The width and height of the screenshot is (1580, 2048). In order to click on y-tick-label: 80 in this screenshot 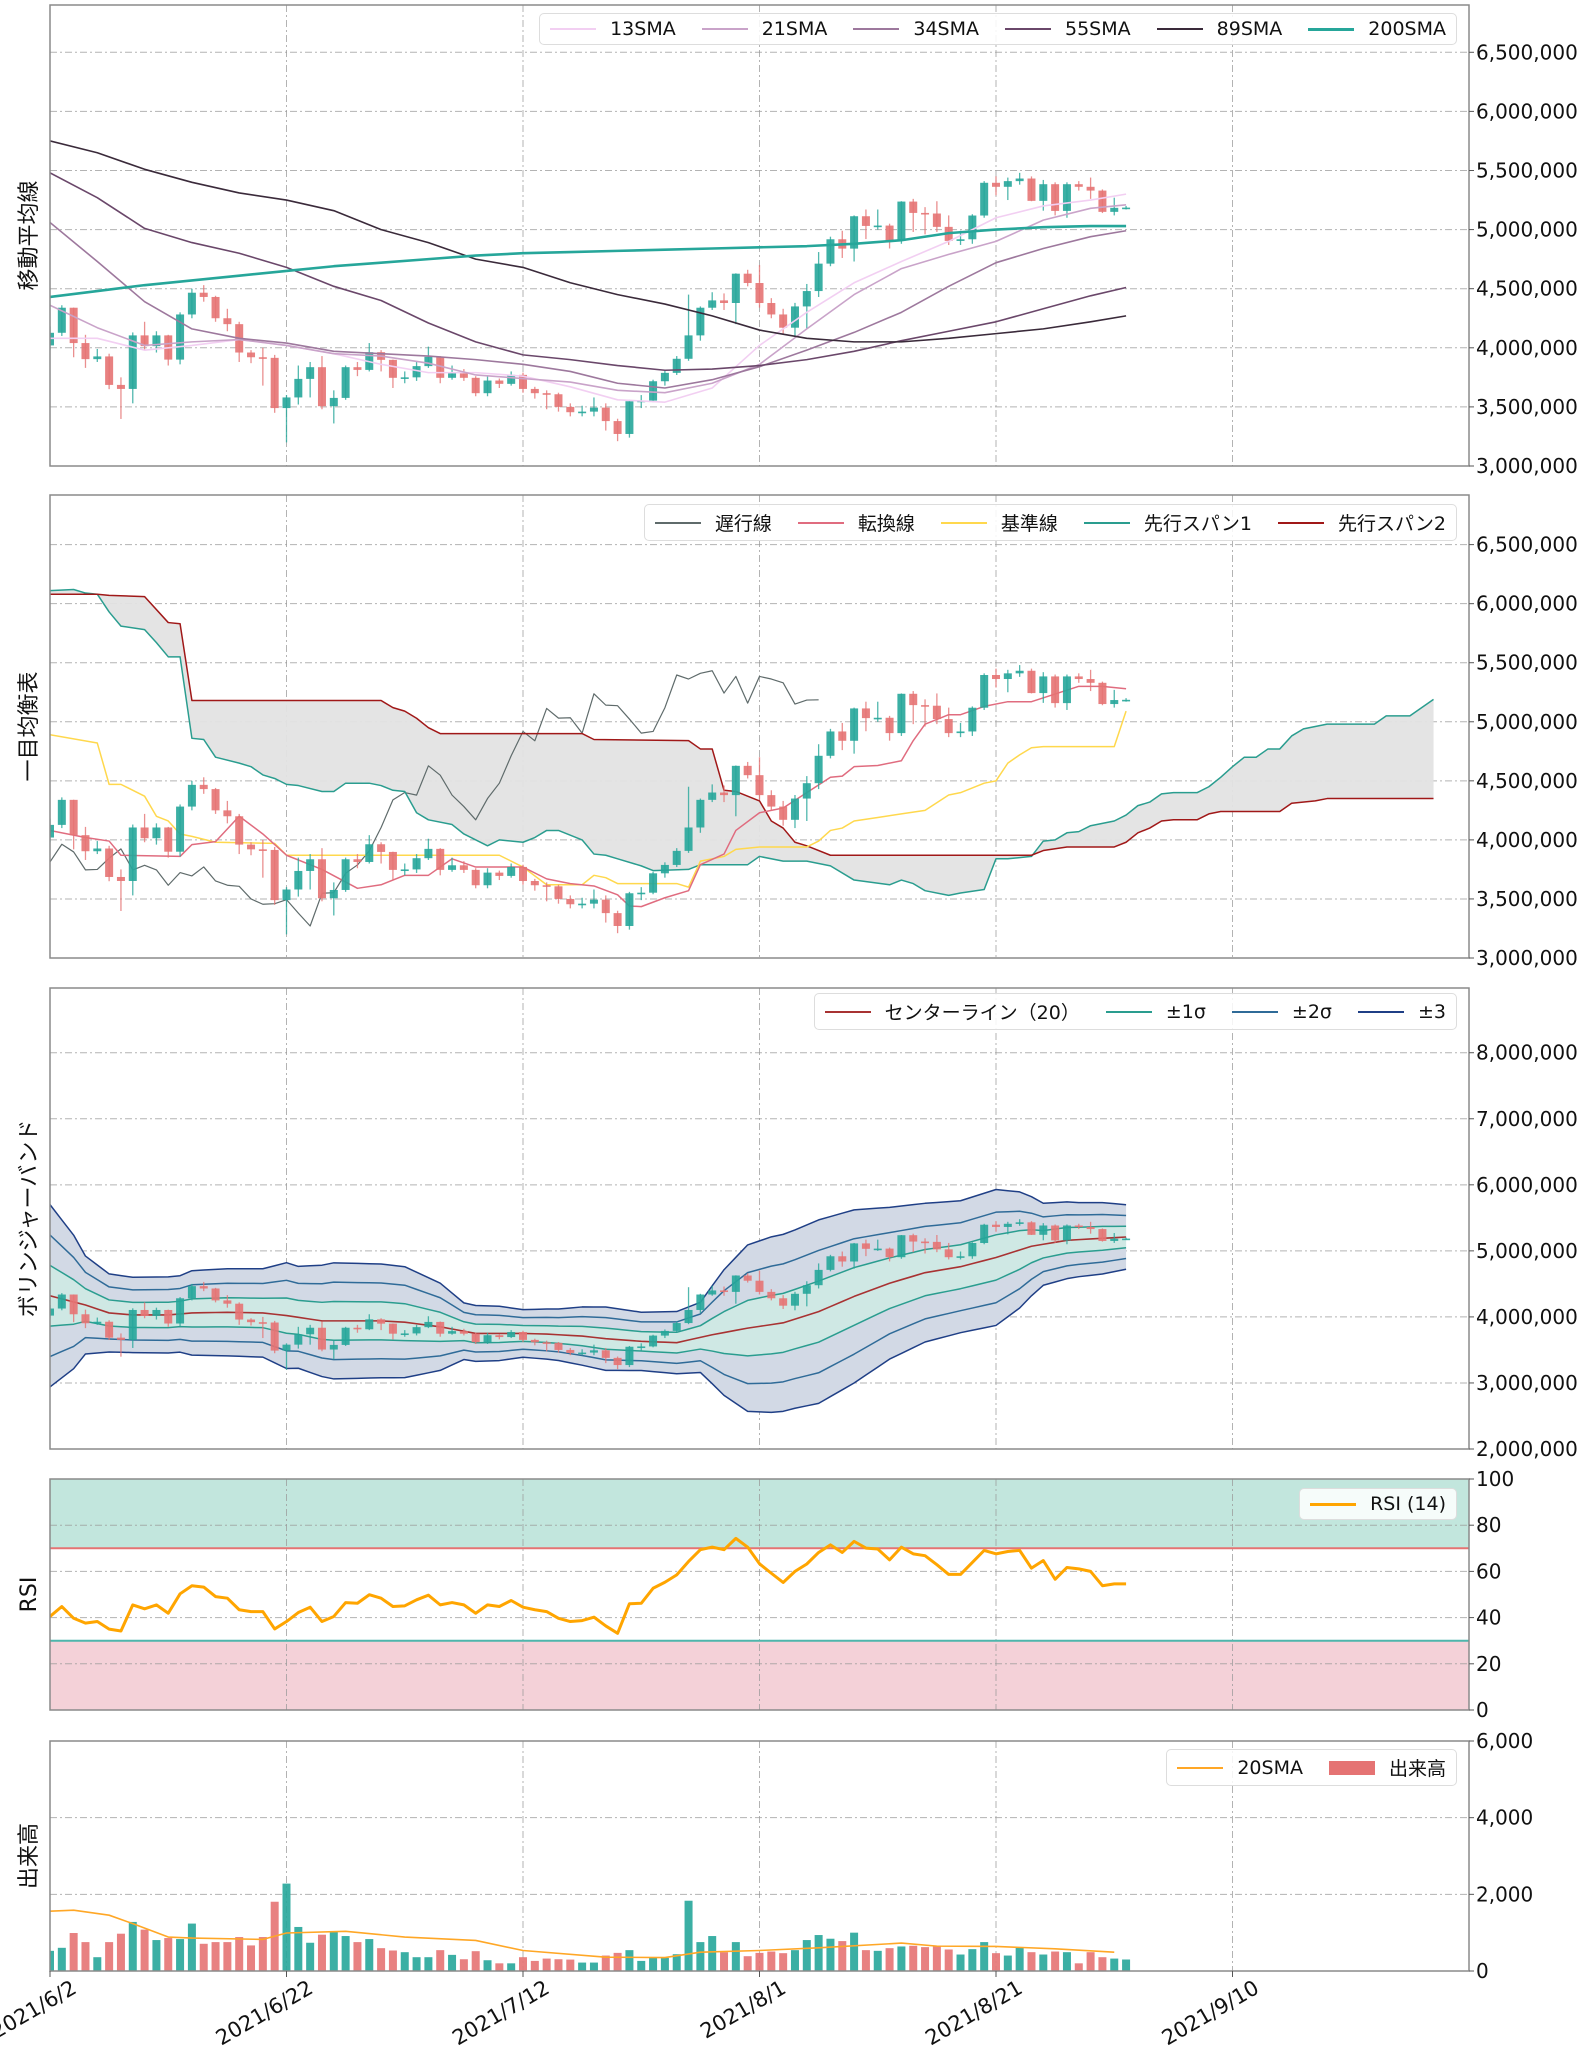, I will do `click(1488, 1525)`.